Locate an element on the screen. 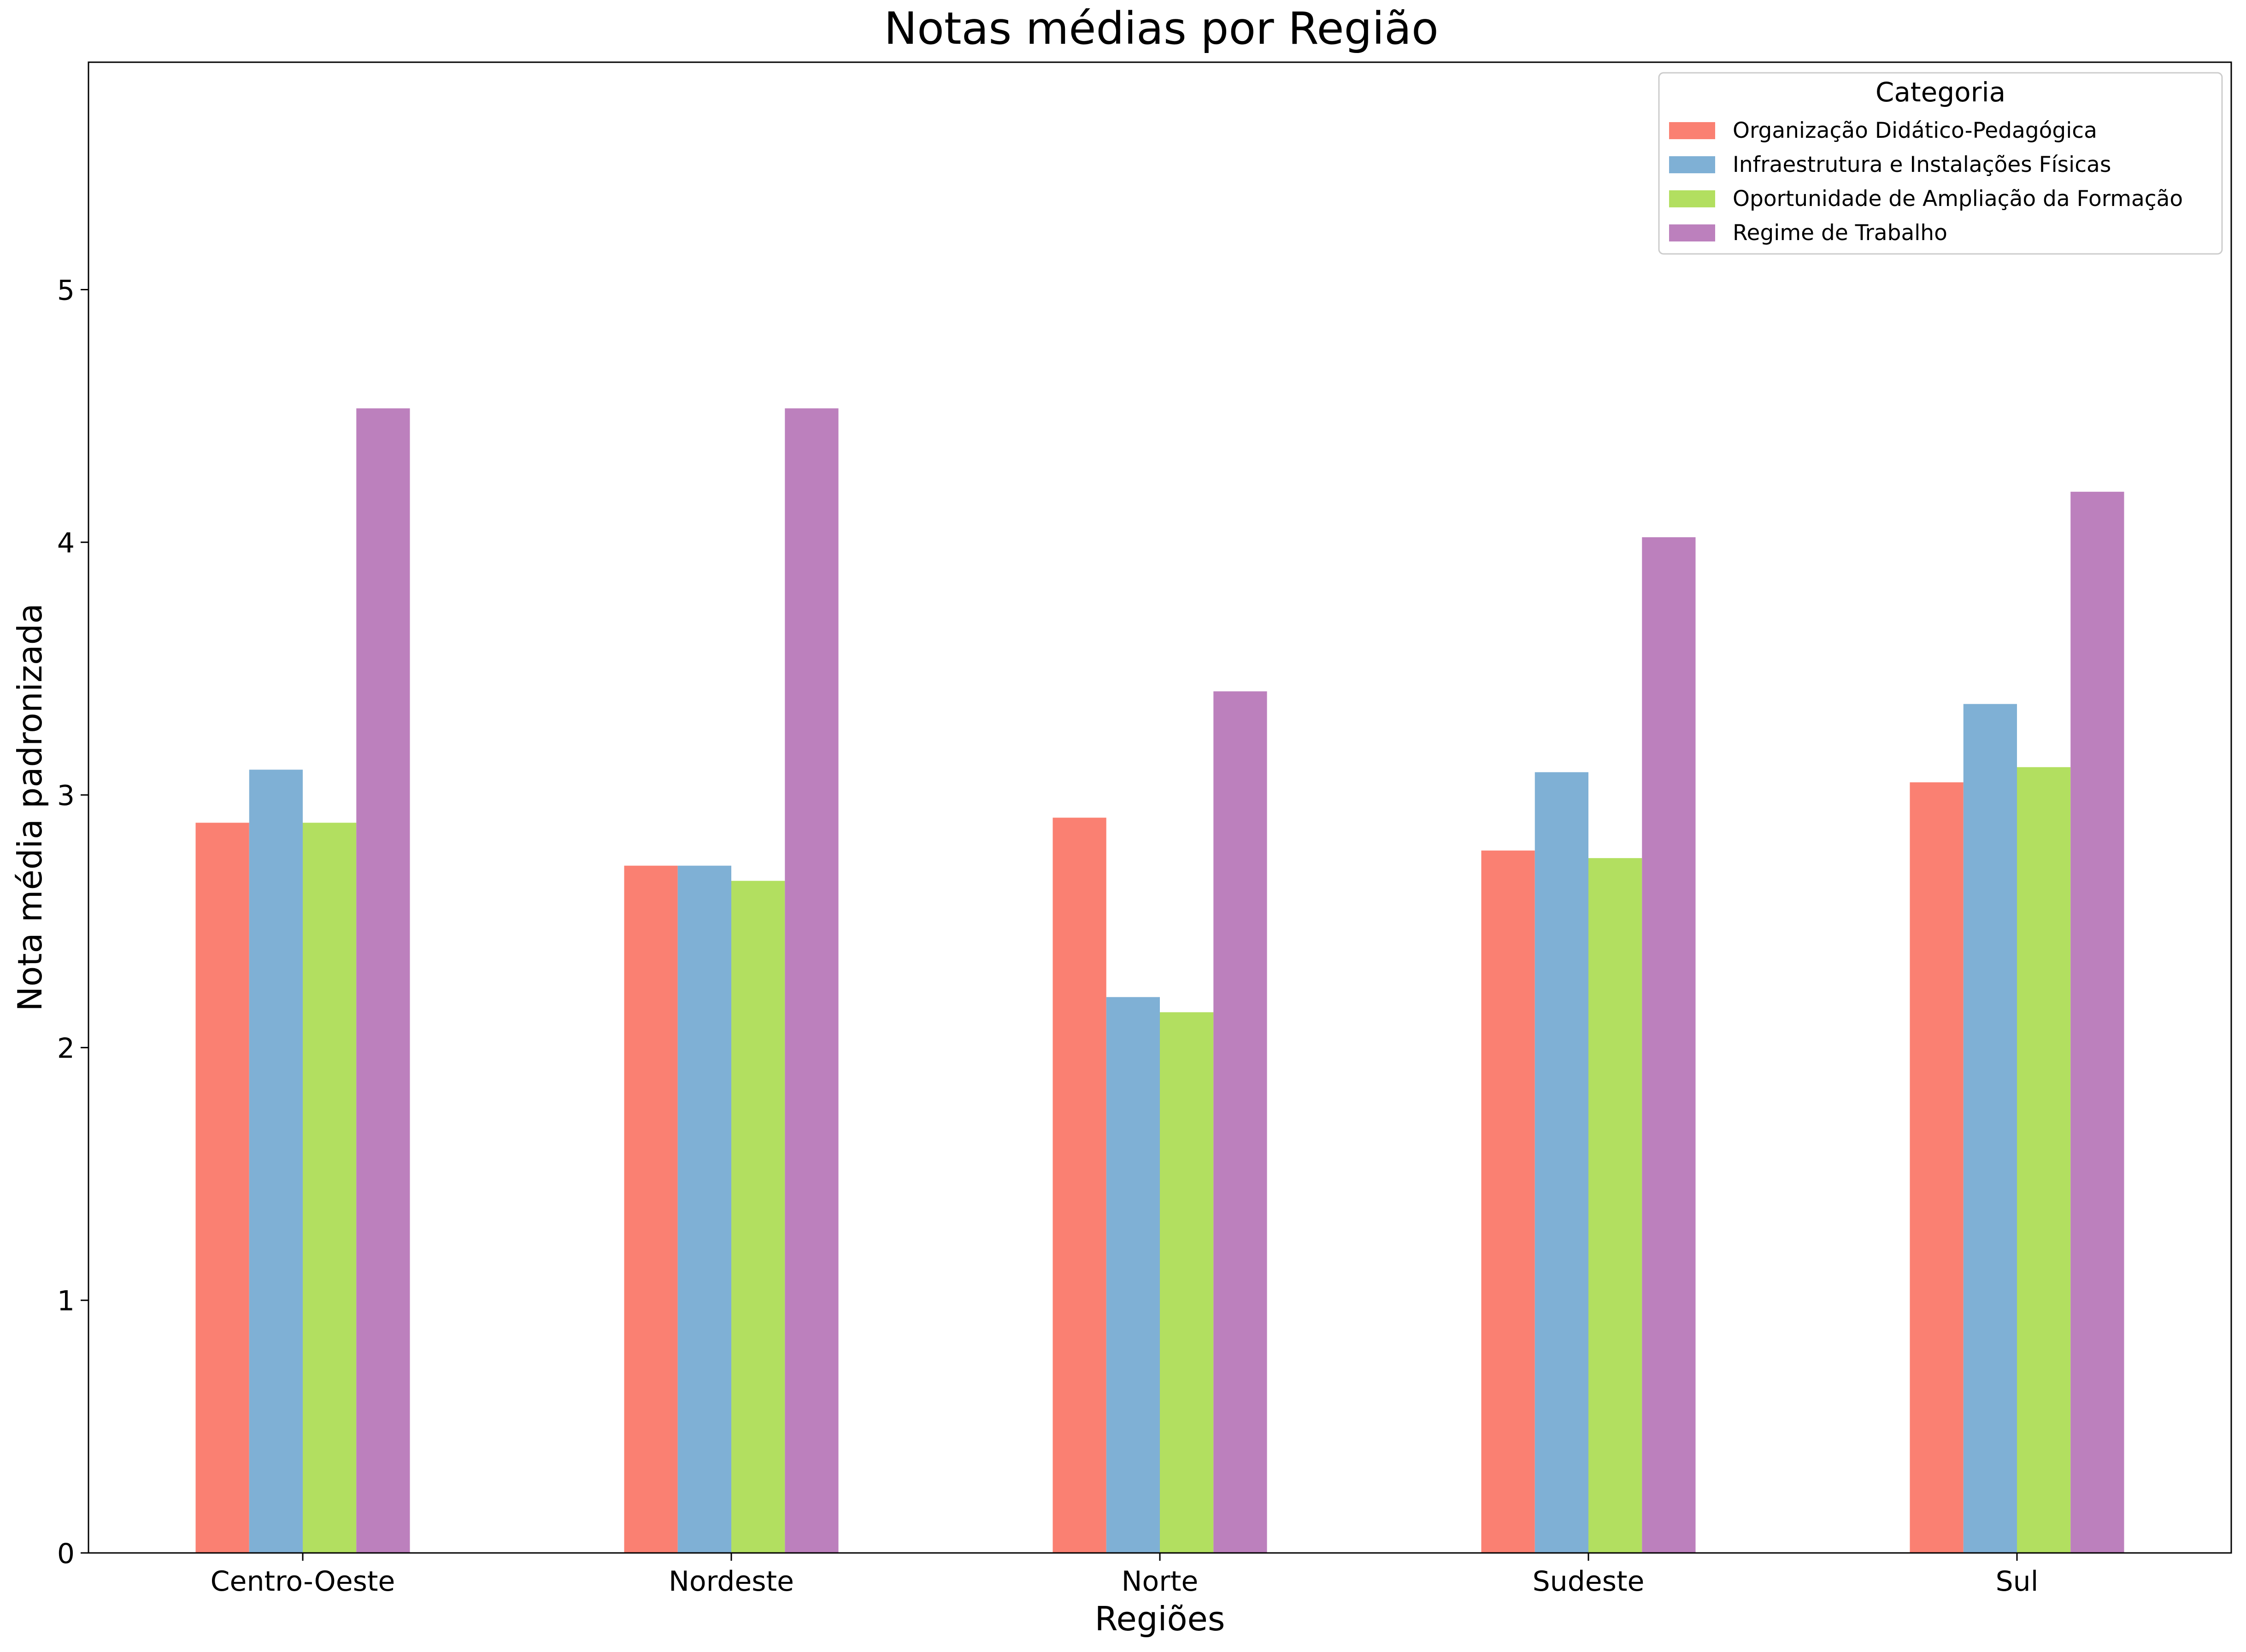  y-tick-label: 1 is located at coordinates (66, 1301).